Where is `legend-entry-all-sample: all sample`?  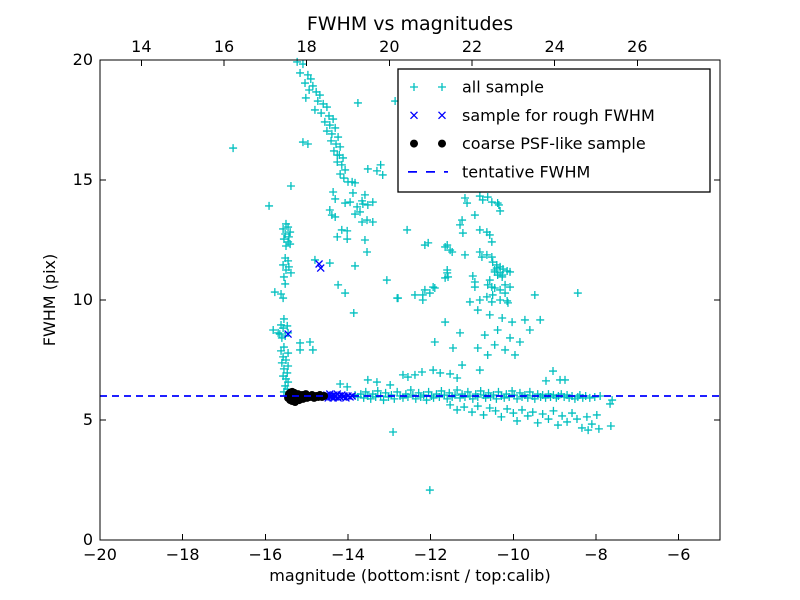 legend-entry-all-sample: all sample is located at coordinates (477, 87).